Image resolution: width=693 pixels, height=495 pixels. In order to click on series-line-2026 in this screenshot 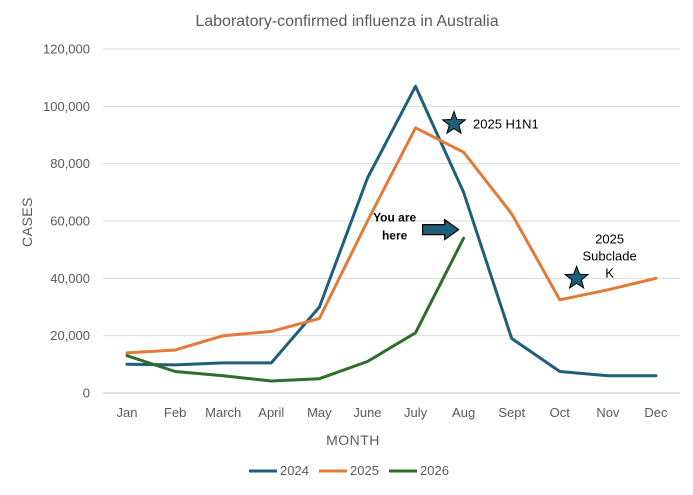, I will do `click(295, 309)`.